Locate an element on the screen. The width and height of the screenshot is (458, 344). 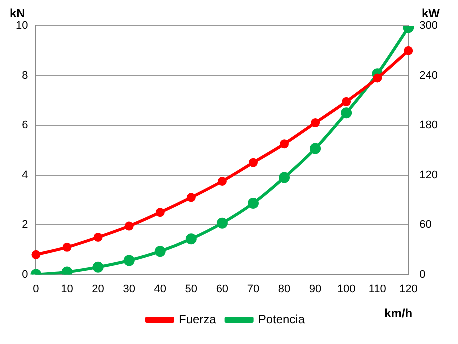
x-tick-label: 70 is located at coordinates (253, 289).